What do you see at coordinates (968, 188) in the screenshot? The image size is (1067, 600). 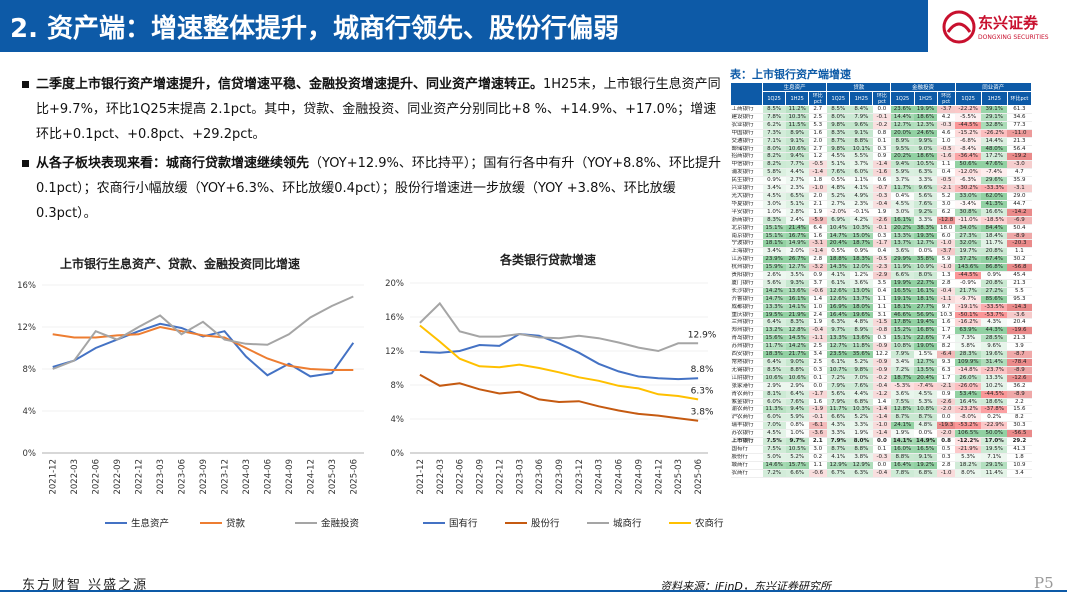 I see `table-cell: -30.2%` at bounding box center [968, 188].